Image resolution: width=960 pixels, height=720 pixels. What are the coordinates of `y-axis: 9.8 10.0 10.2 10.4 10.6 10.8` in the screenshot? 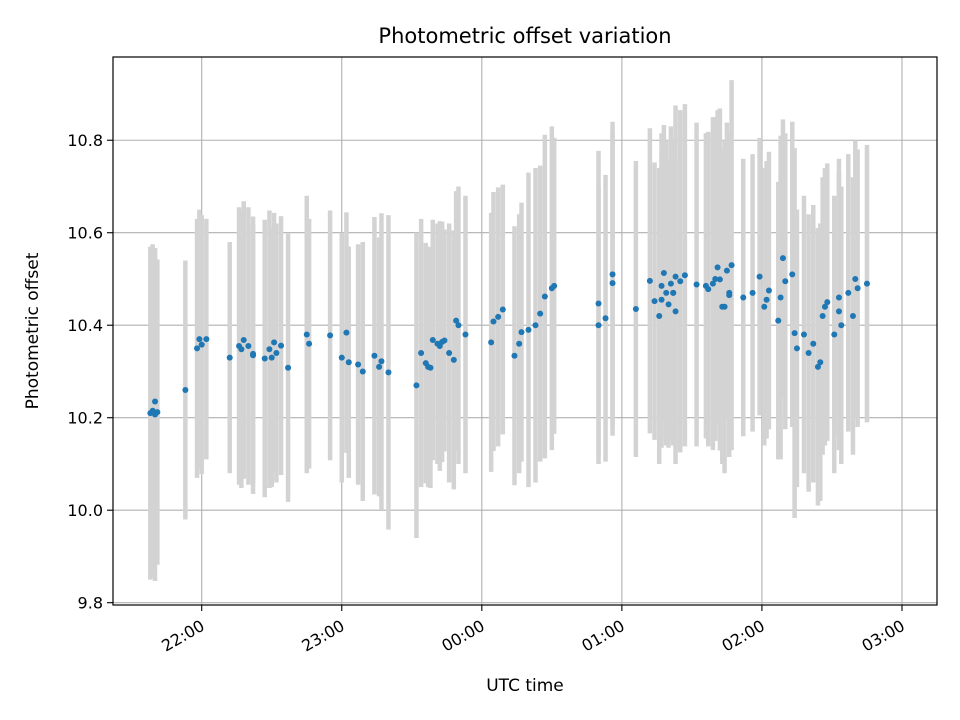 It's located at (90, 372).